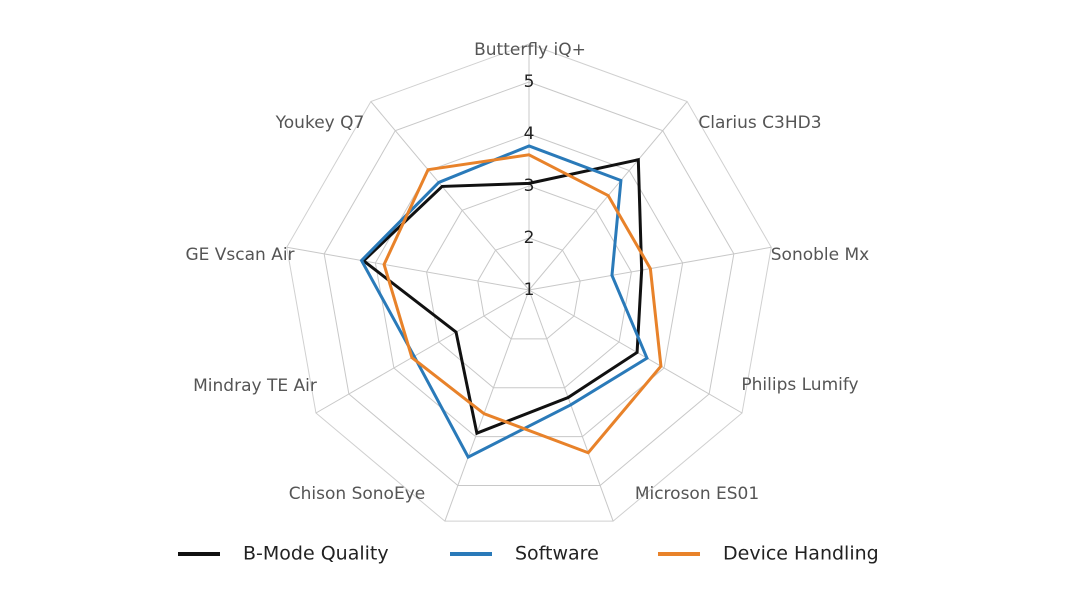  Describe the element at coordinates (529, 238) in the screenshot. I see `r-tick-label: 2` at that location.